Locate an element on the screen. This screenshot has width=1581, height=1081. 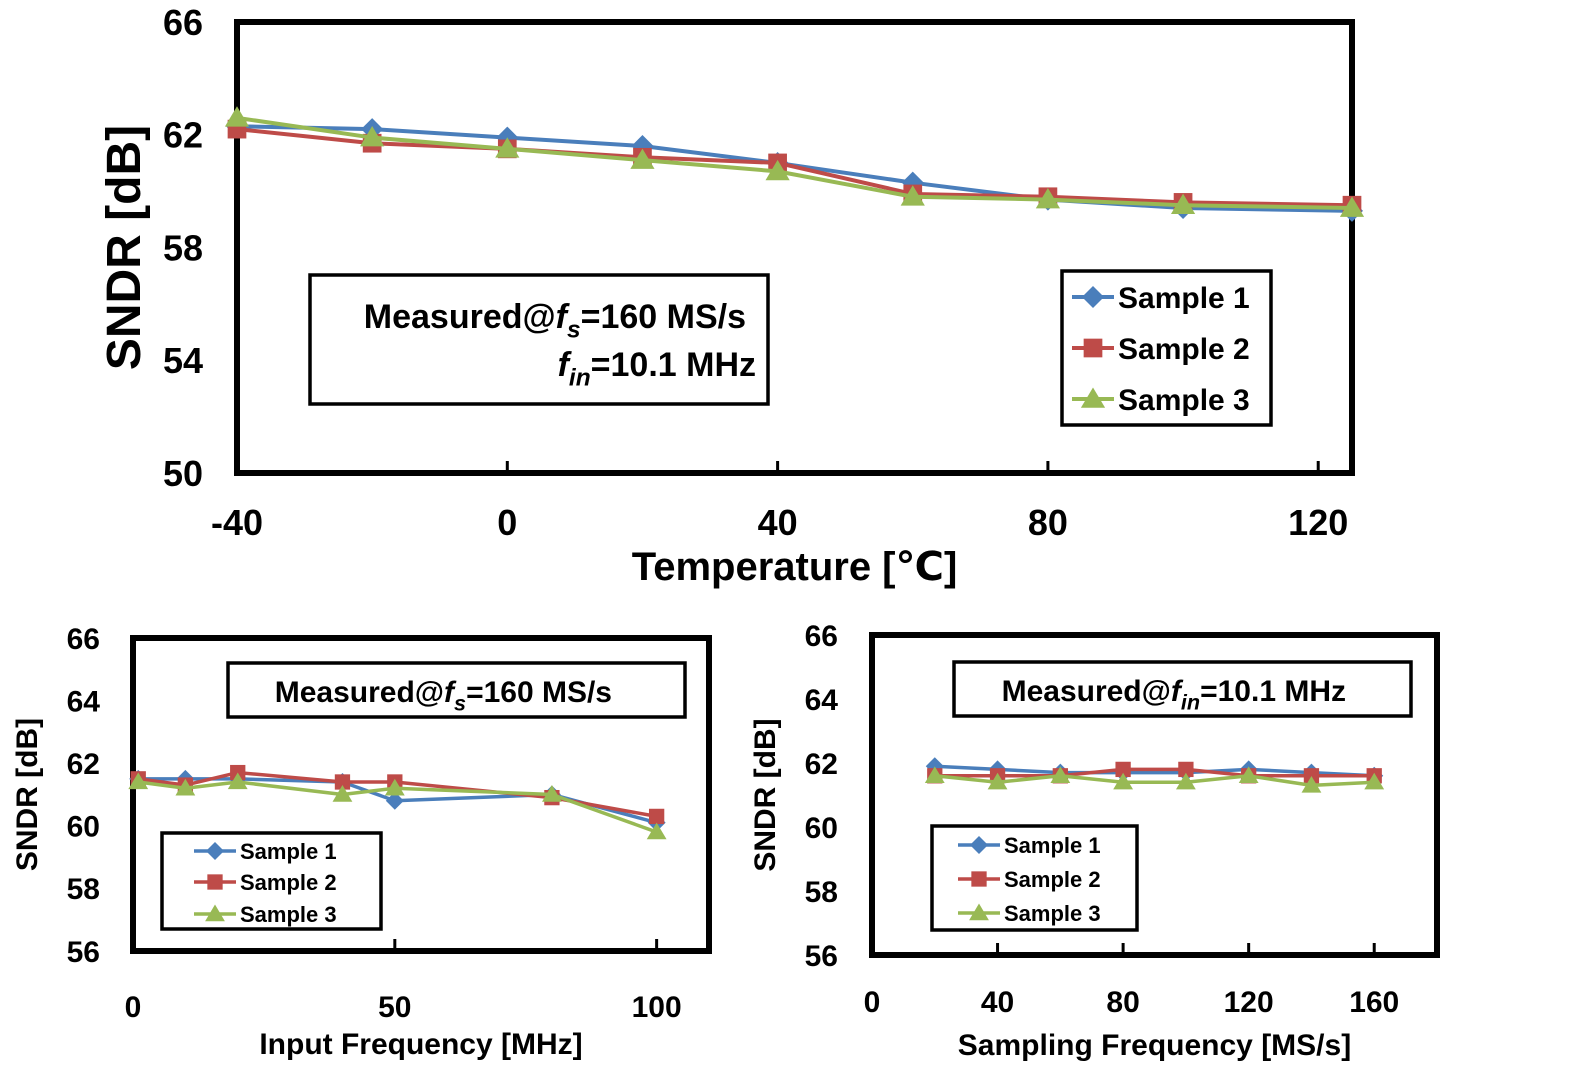
y-axis-label: SNDR [dB] is located at coordinates (765, 794).